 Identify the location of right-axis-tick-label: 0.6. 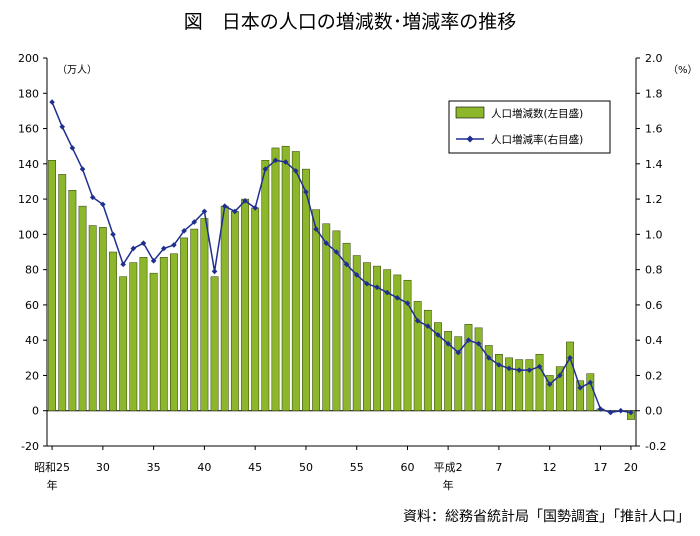
(654, 305).